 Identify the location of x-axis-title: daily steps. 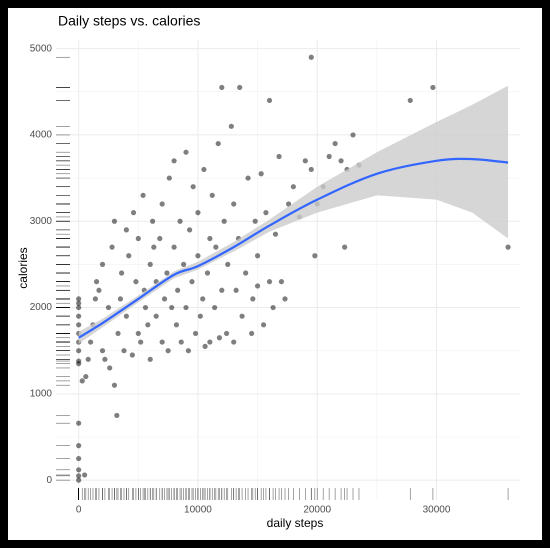
(295, 523).